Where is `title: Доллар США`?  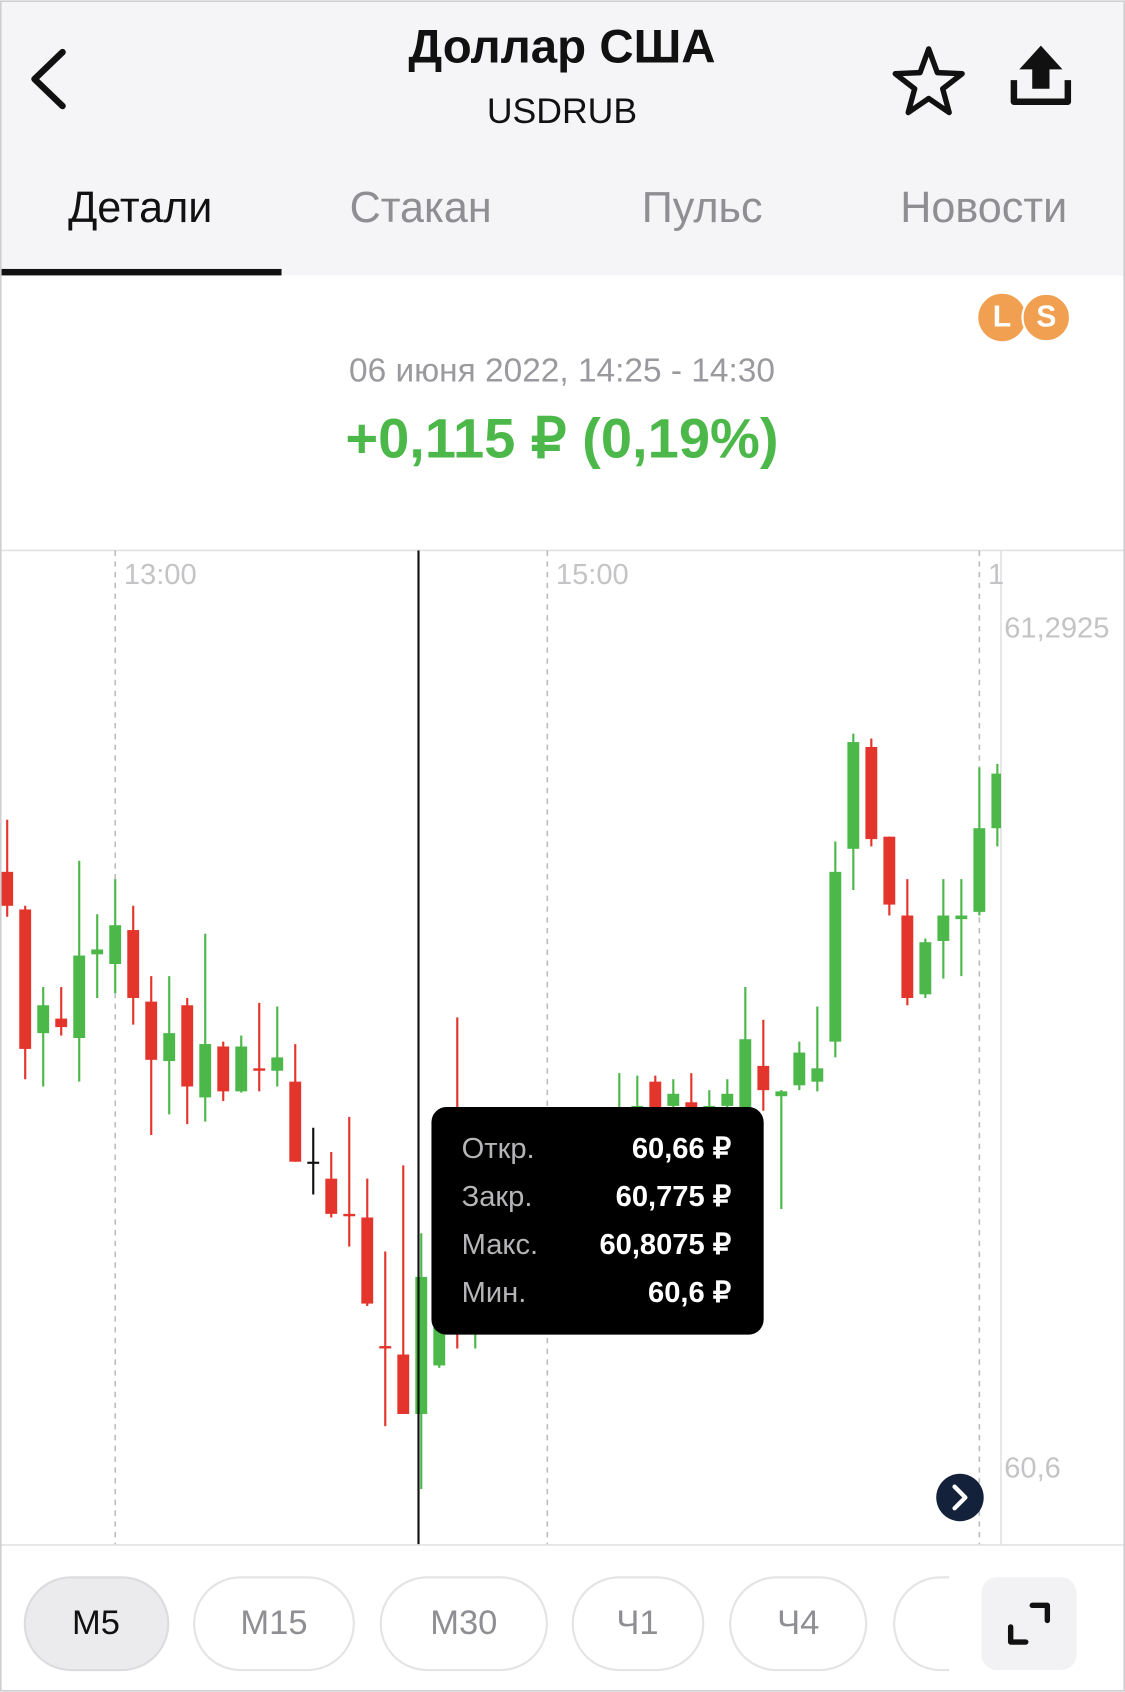
title: Доллар США is located at coordinates (561, 47).